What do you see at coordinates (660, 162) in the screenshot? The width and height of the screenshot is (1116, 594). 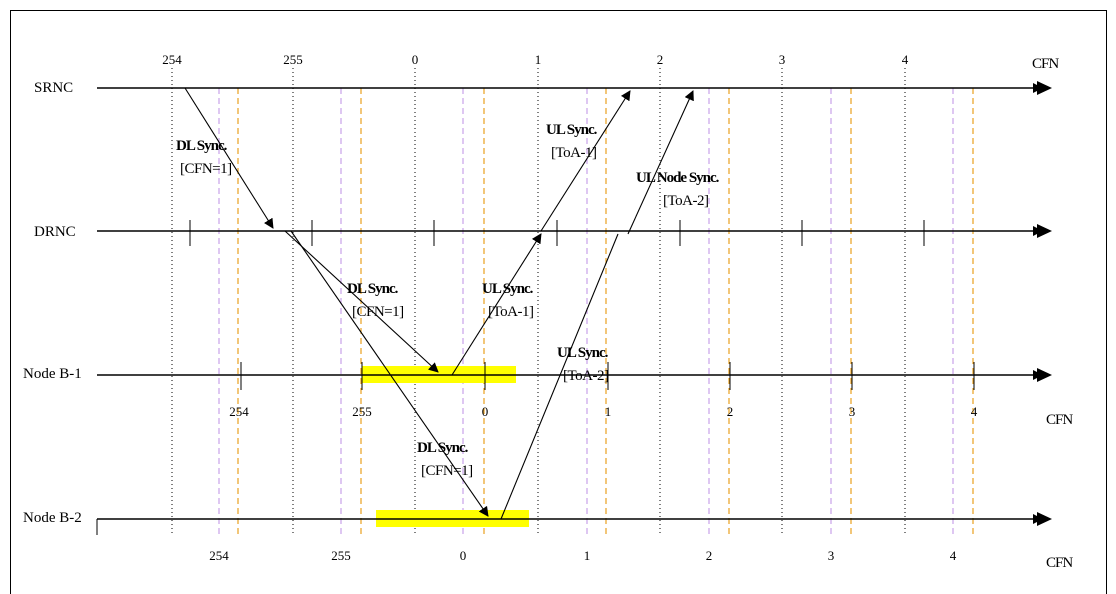 I see `ul-node-sync-arrow` at bounding box center [660, 162].